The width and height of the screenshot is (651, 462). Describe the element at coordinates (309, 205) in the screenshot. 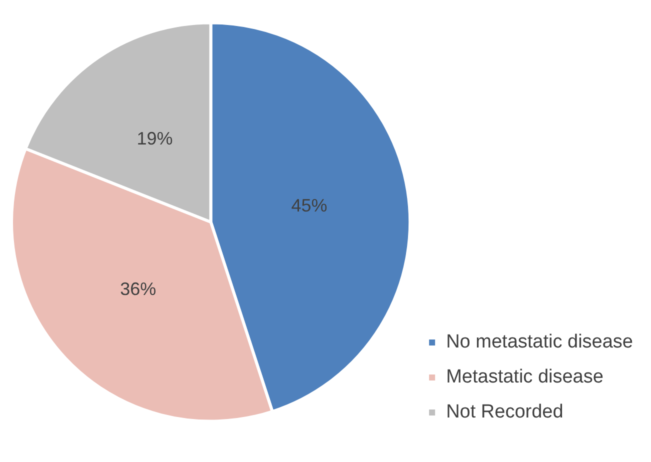

I see `data-label: 45%` at that location.